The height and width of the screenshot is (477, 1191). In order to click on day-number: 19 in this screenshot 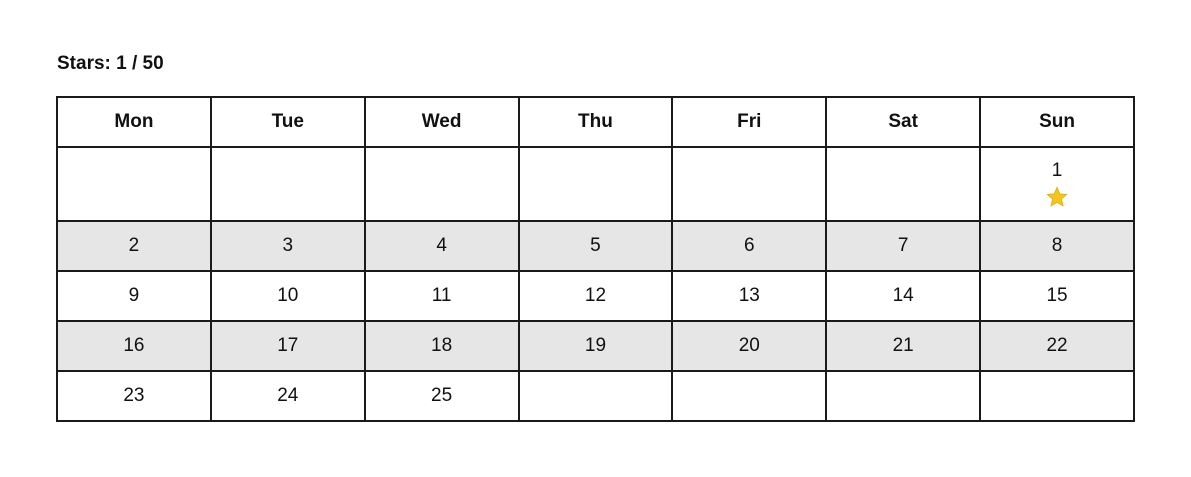, I will do `click(595, 345)`.